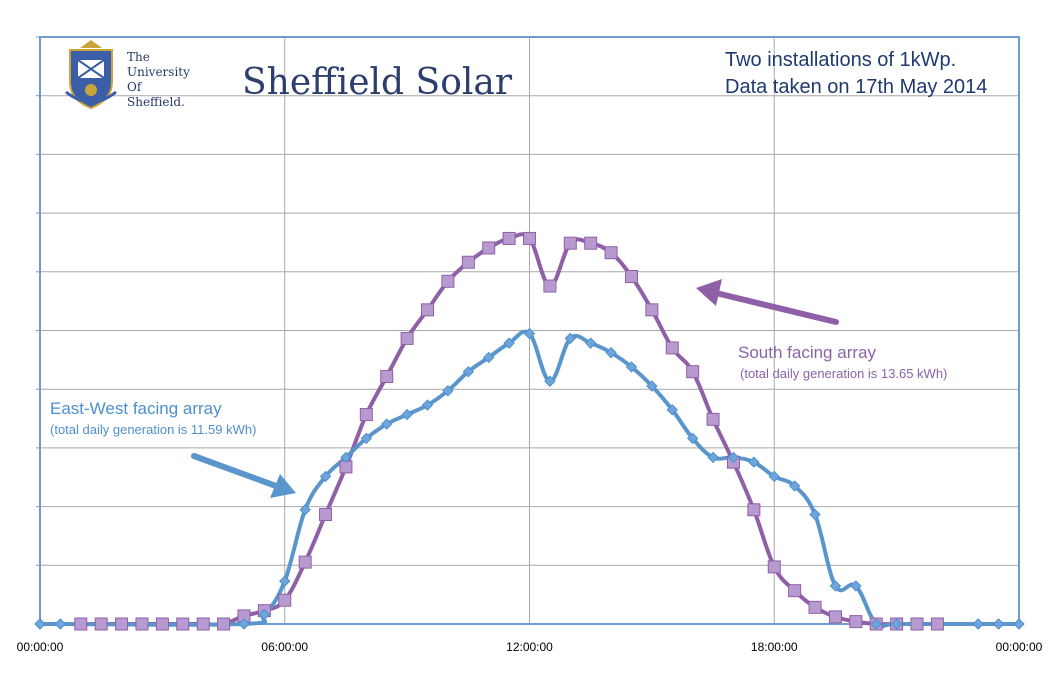 The width and height of the screenshot is (1062, 683). I want to click on ew-array-note: (total daily generation is 11.59 kWh), so click(153, 429).